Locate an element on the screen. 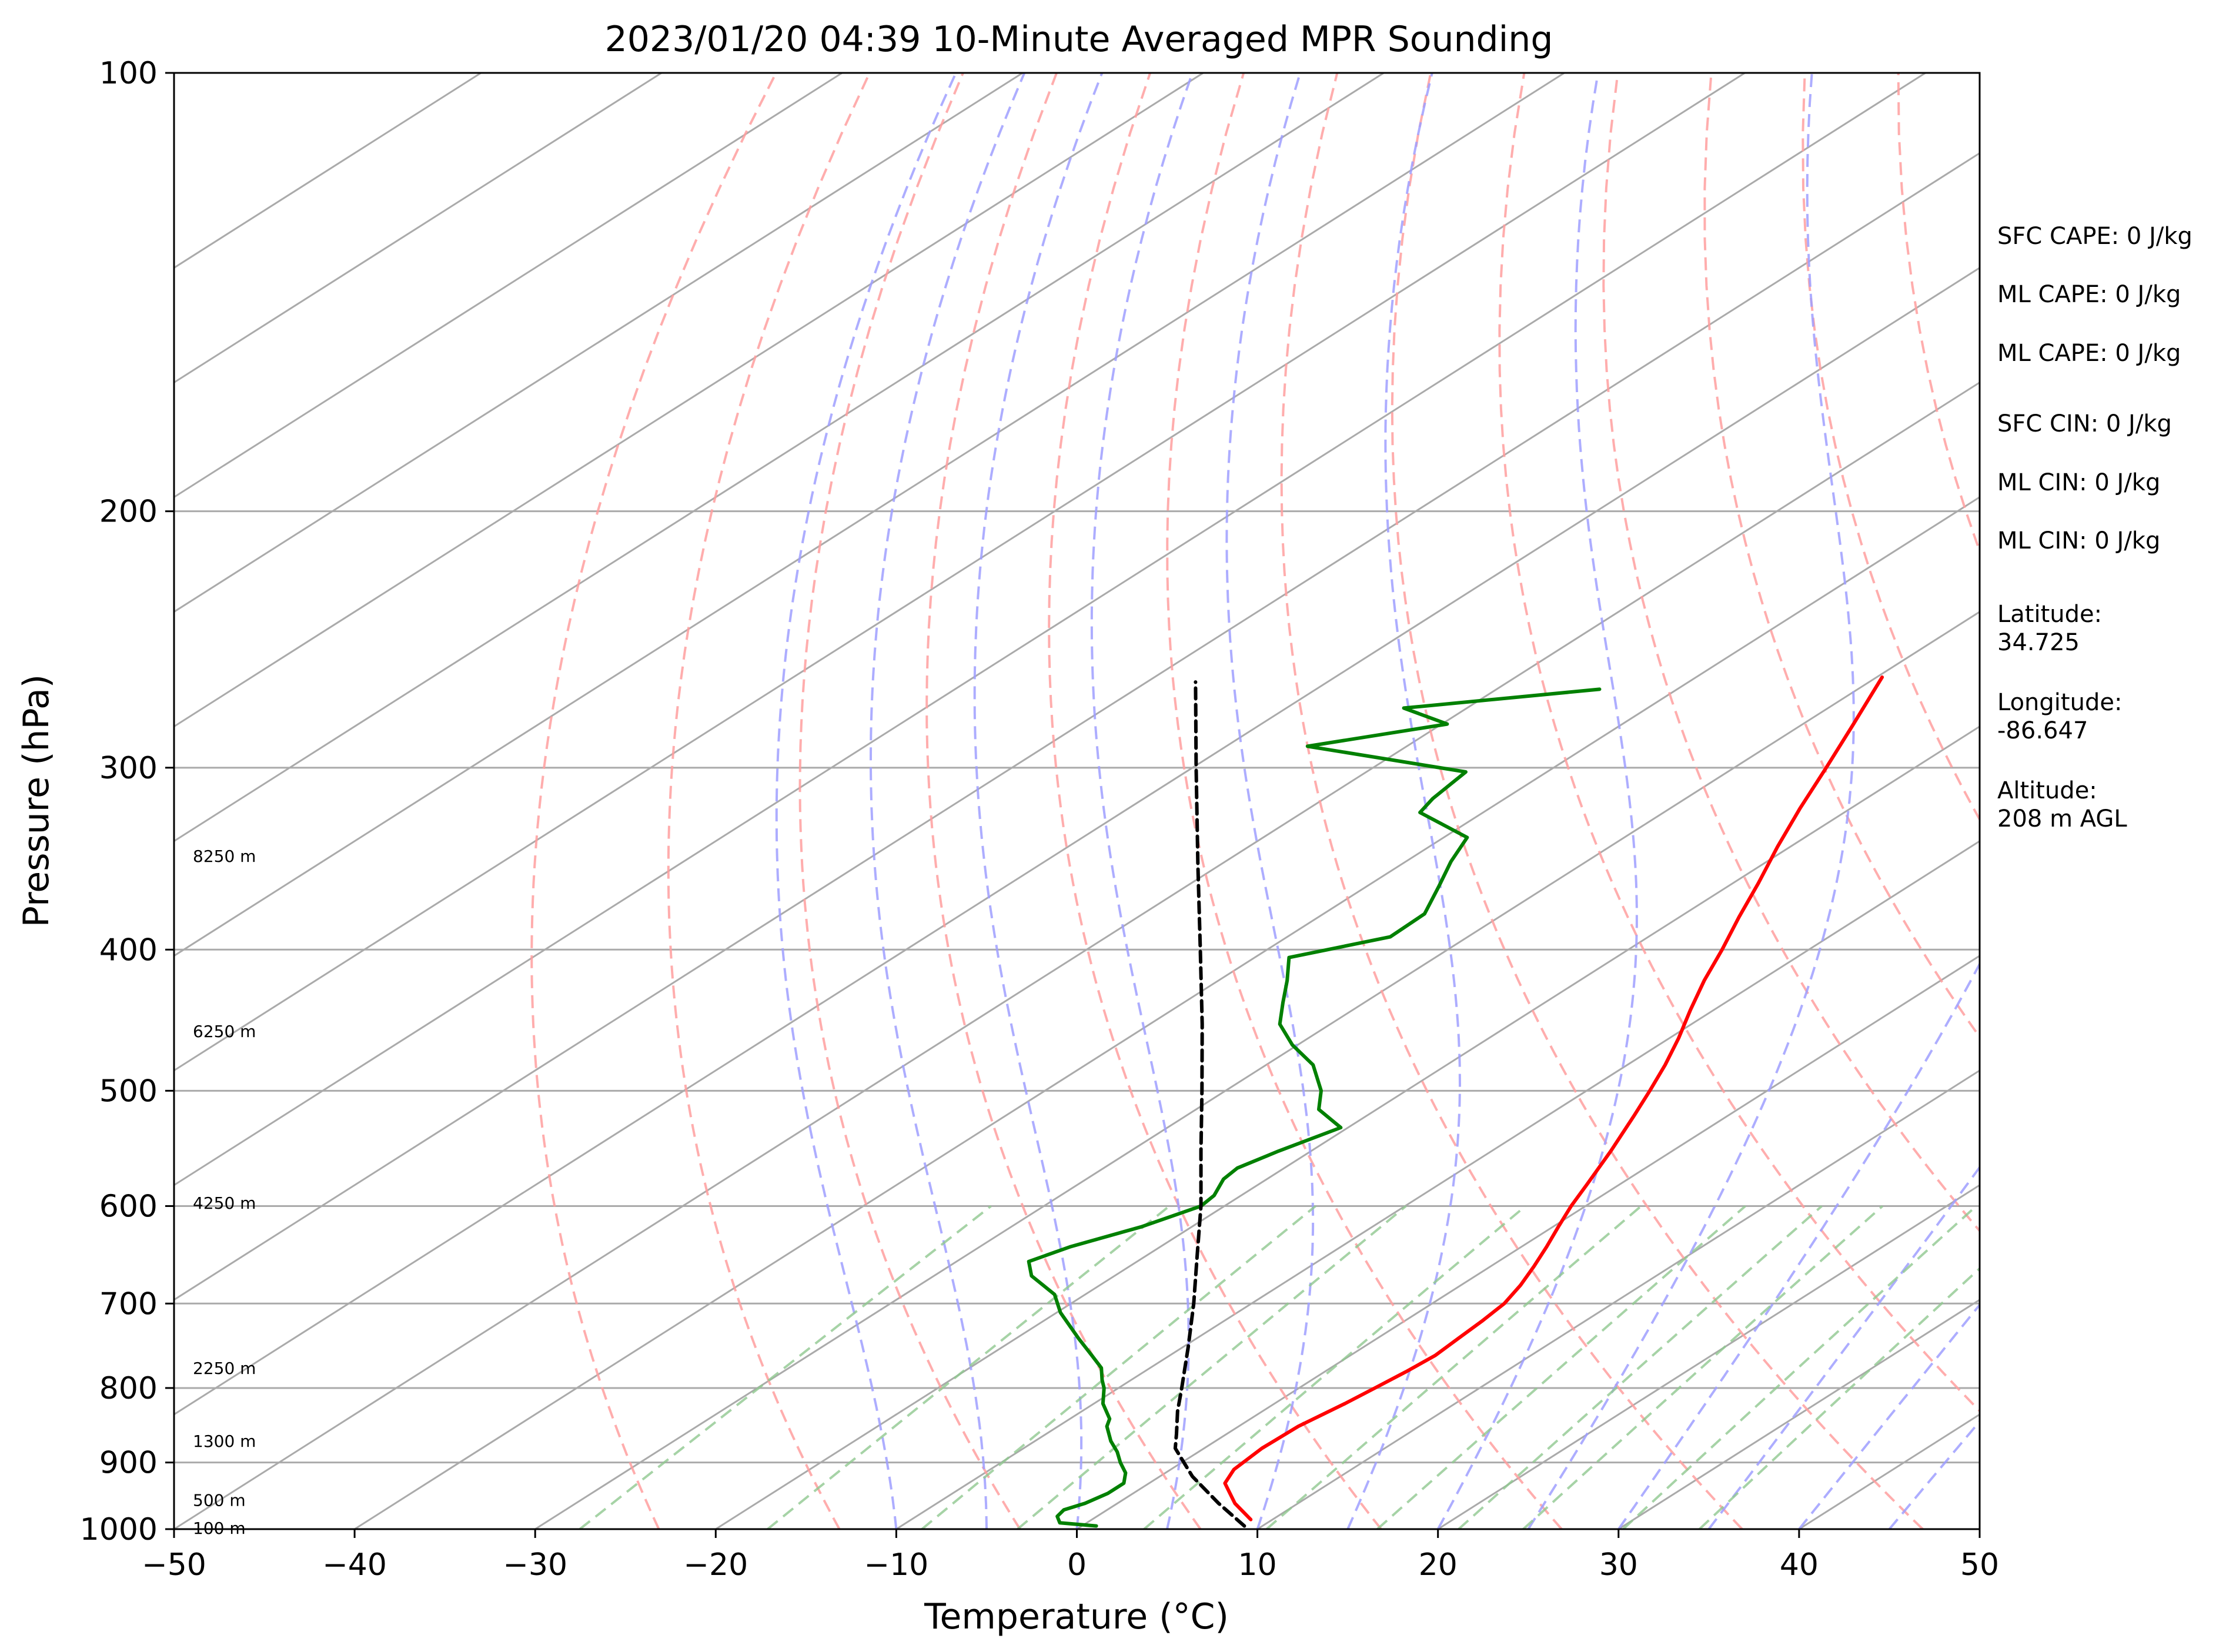  x-tick-label: −30 is located at coordinates (535, 1565).